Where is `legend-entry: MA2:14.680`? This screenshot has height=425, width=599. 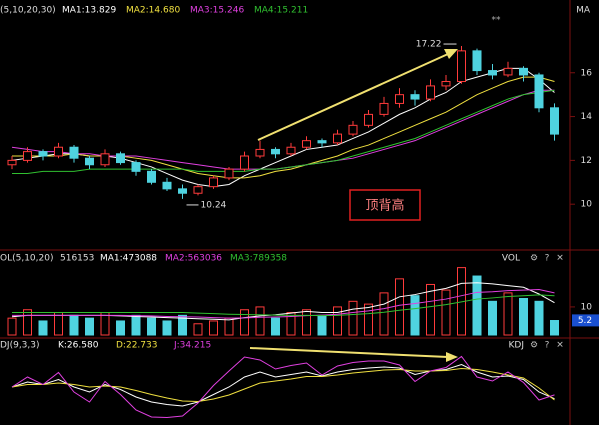 legend-entry: MA2:14.680 is located at coordinates (153, 11).